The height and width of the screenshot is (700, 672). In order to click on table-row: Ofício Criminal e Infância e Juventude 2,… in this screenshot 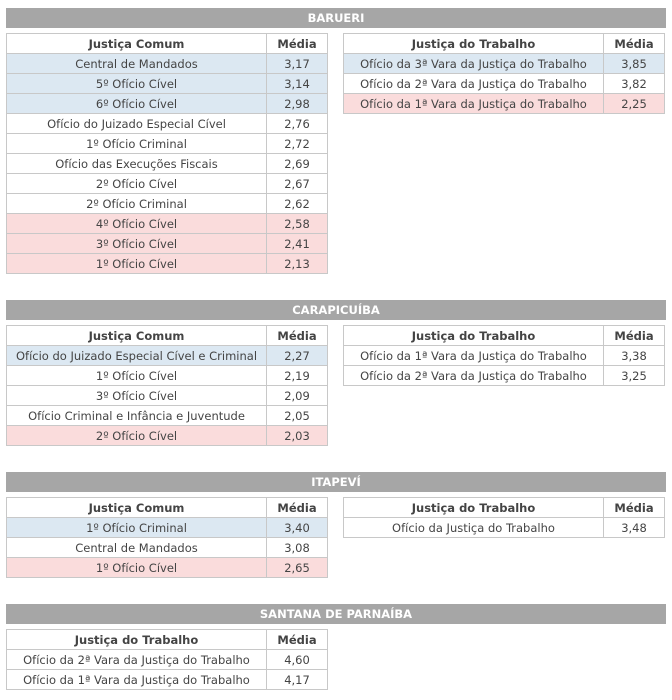, I will do `click(167, 415)`.